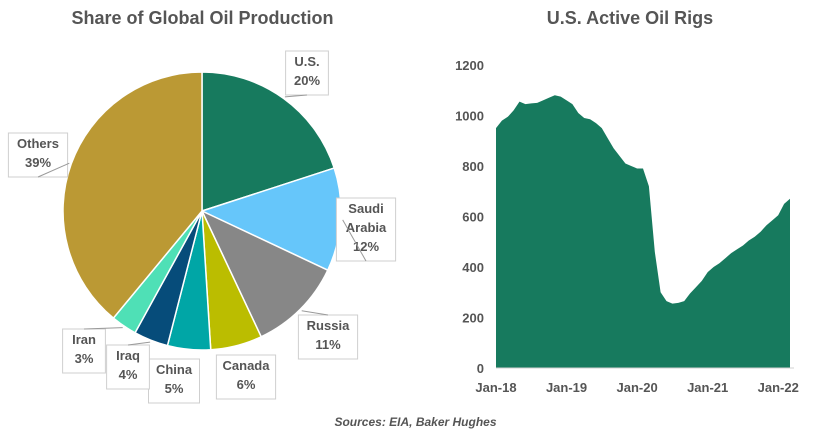  What do you see at coordinates (473, 267) in the screenshot?
I see `y-tick-label: 400` at bounding box center [473, 267].